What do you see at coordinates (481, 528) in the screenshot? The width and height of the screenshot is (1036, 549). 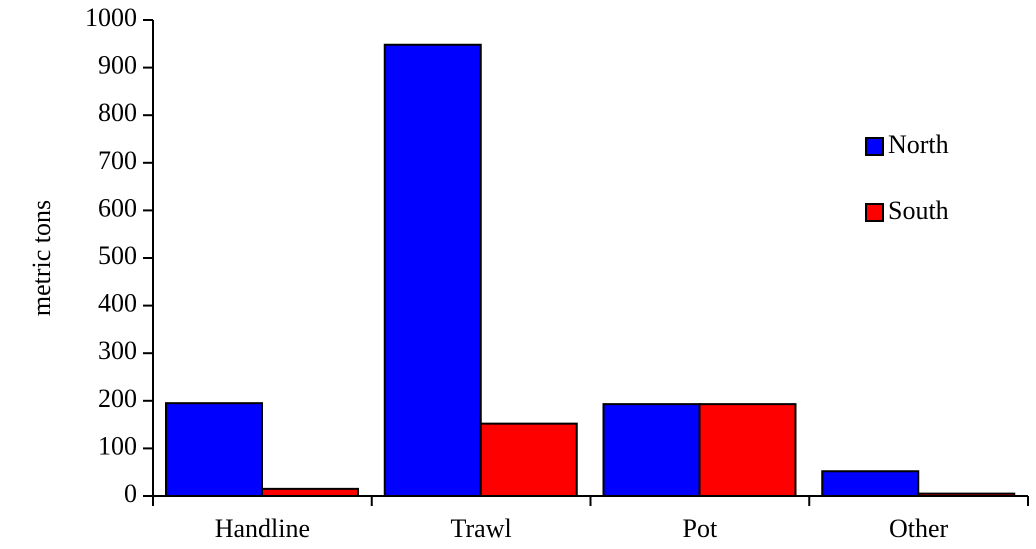 I see `x-tick-label-trawl: Trawl` at bounding box center [481, 528].